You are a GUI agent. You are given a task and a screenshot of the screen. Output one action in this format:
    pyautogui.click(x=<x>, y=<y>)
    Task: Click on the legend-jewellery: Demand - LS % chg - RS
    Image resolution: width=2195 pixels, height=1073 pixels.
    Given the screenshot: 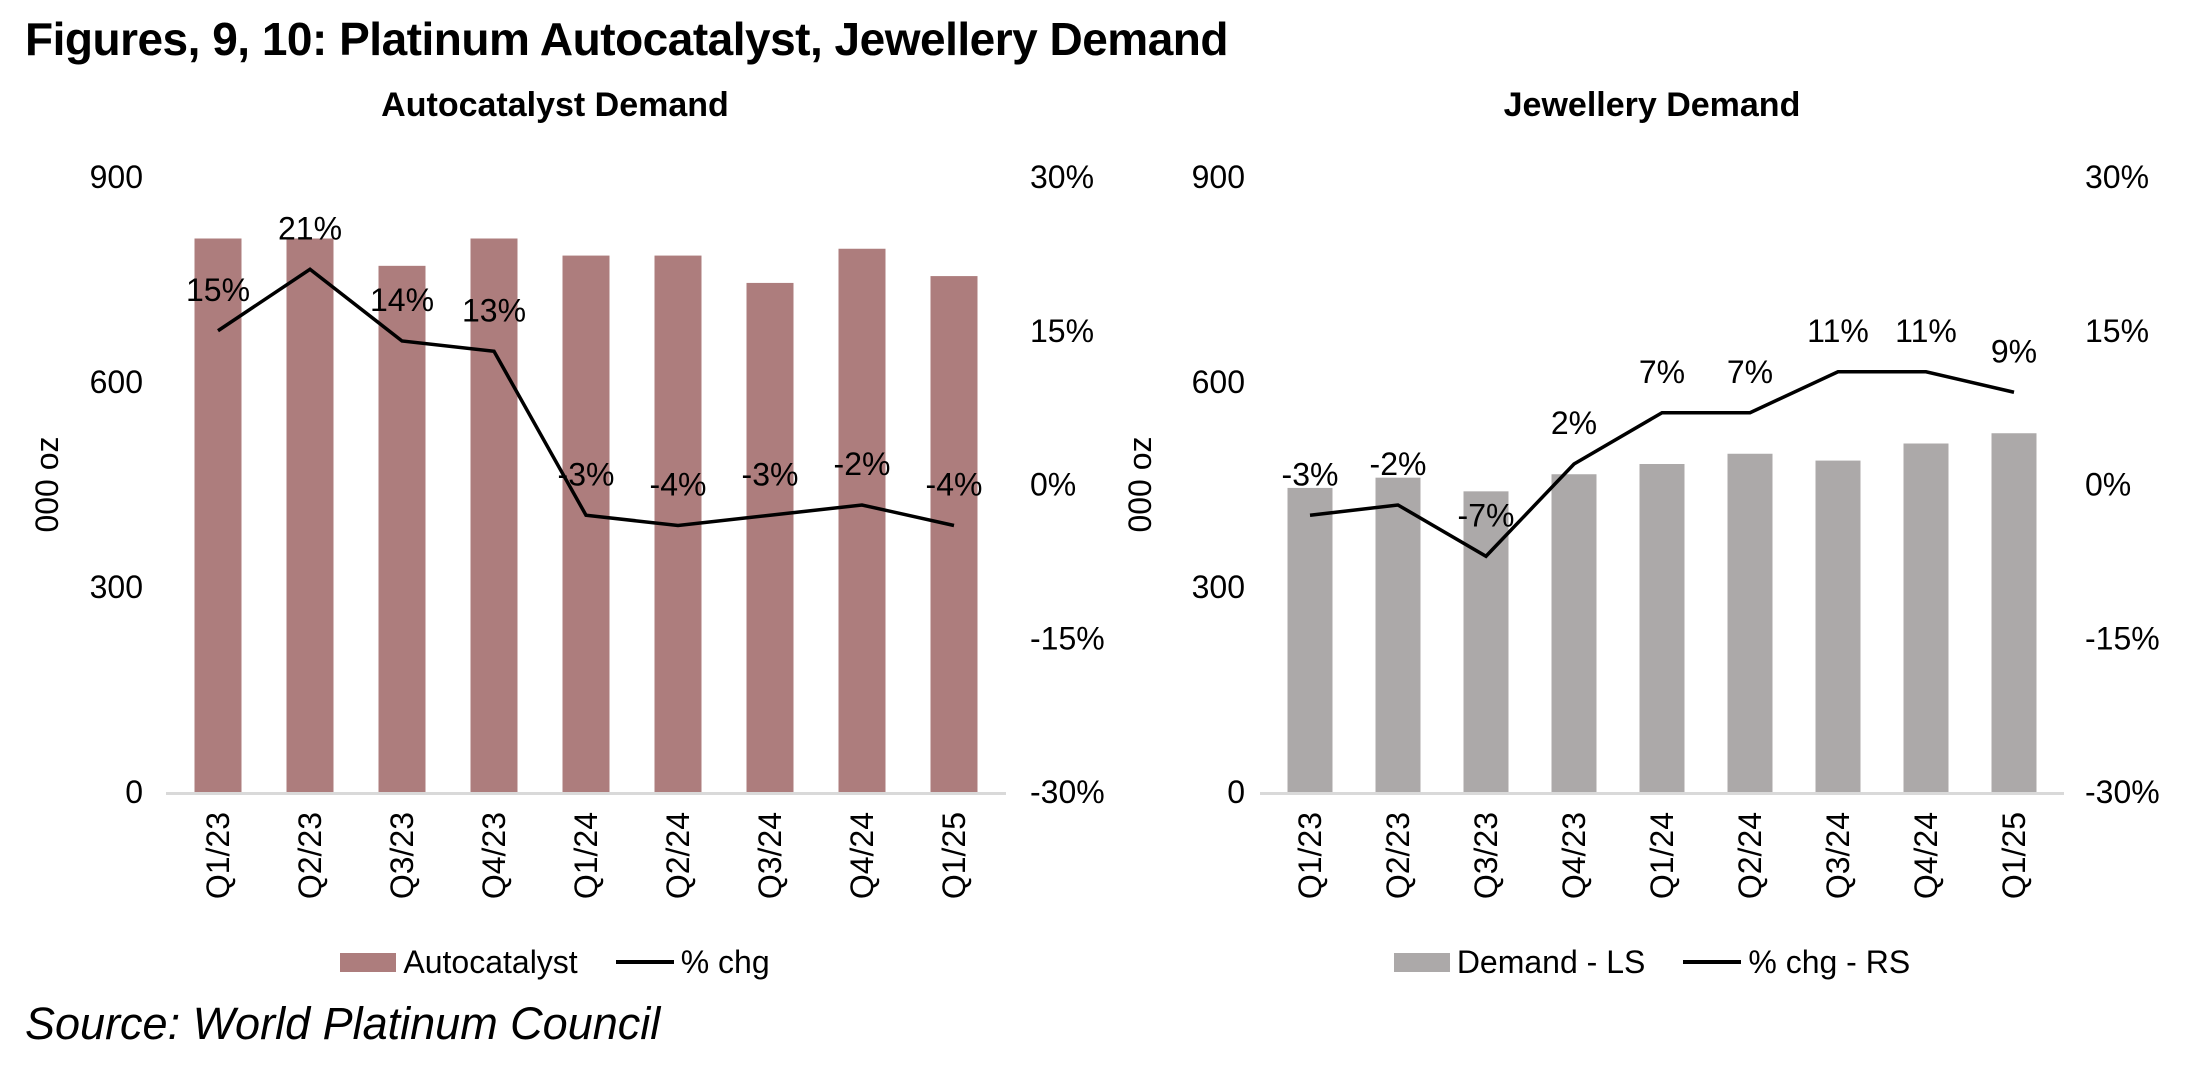 What is the action you would take?
    pyautogui.click(x=1652, y=962)
    